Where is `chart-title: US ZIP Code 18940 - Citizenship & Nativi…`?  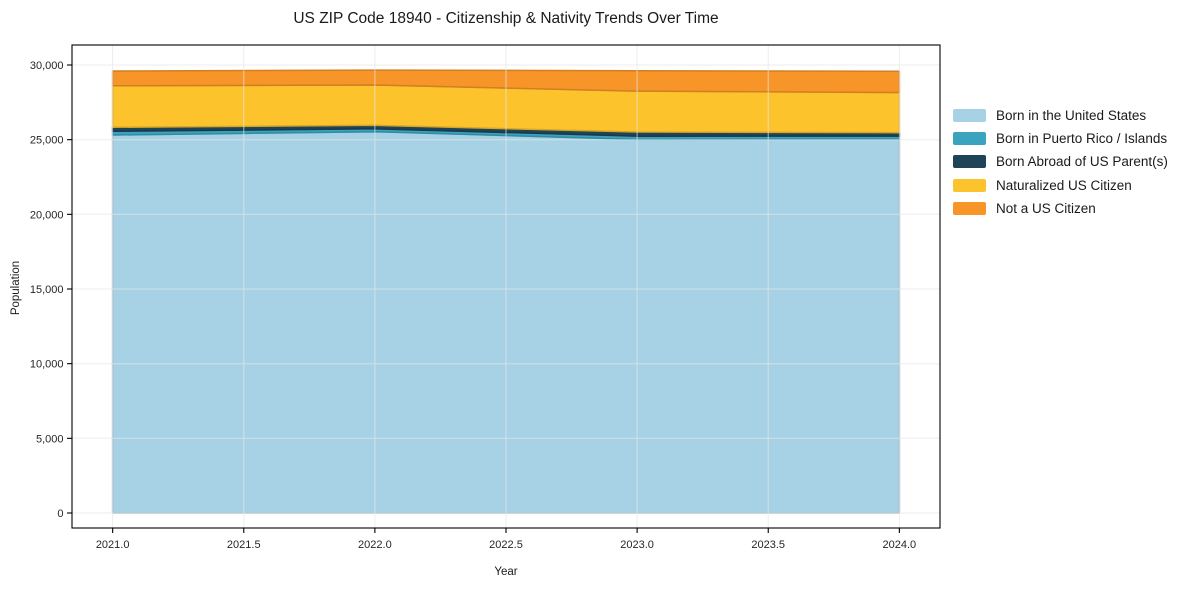 chart-title: US ZIP Code 18940 - Citizenship & Nativi… is located at coordinates (506, 18).